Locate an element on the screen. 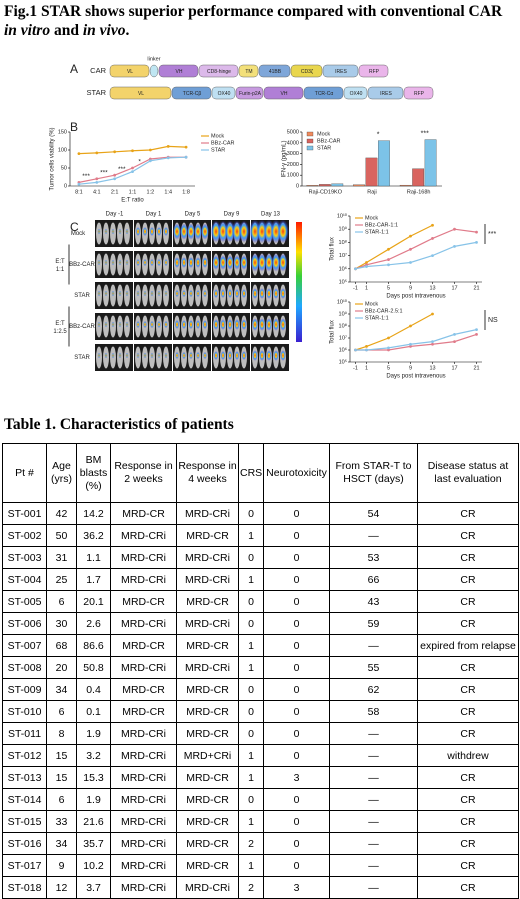 The image size is (520, 899). x-tick-label: Raji-168h is located at coordinates (419, 192).